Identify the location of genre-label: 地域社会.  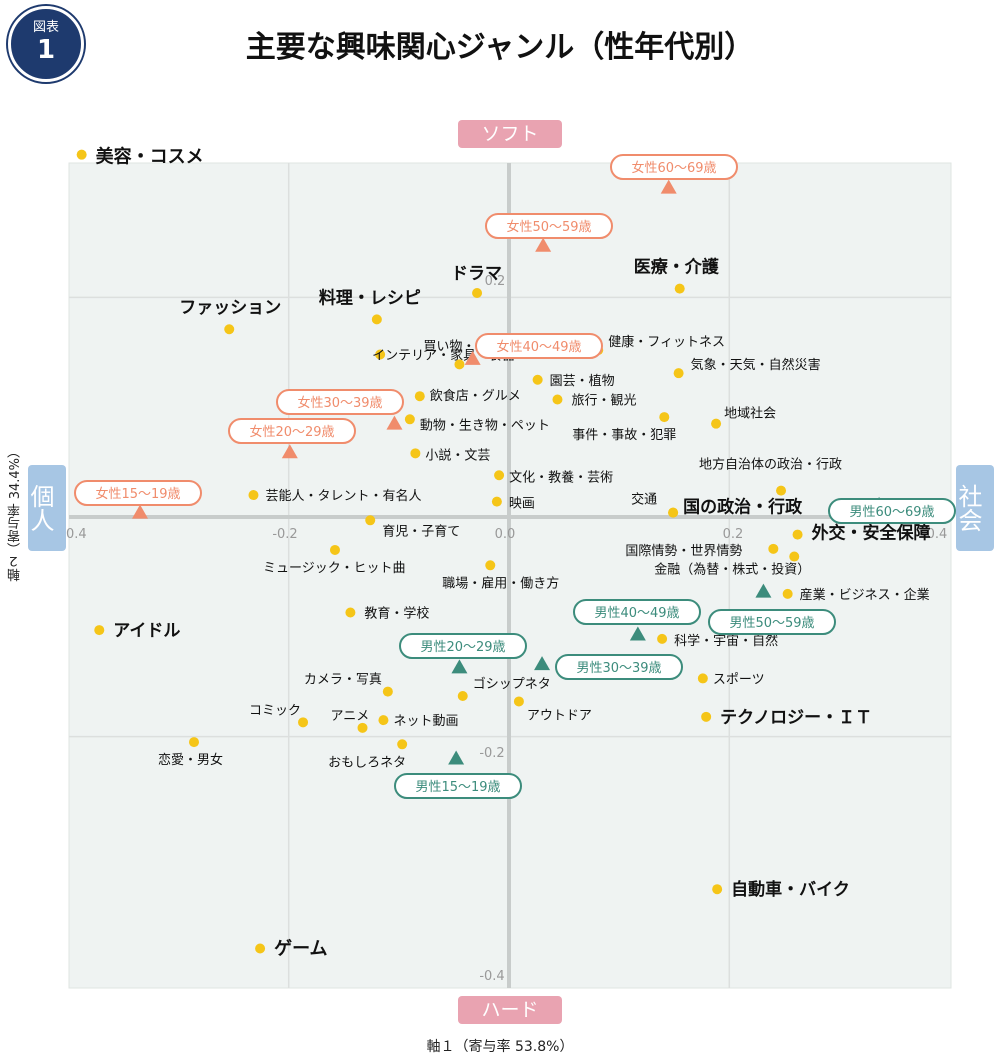
(750, 414).